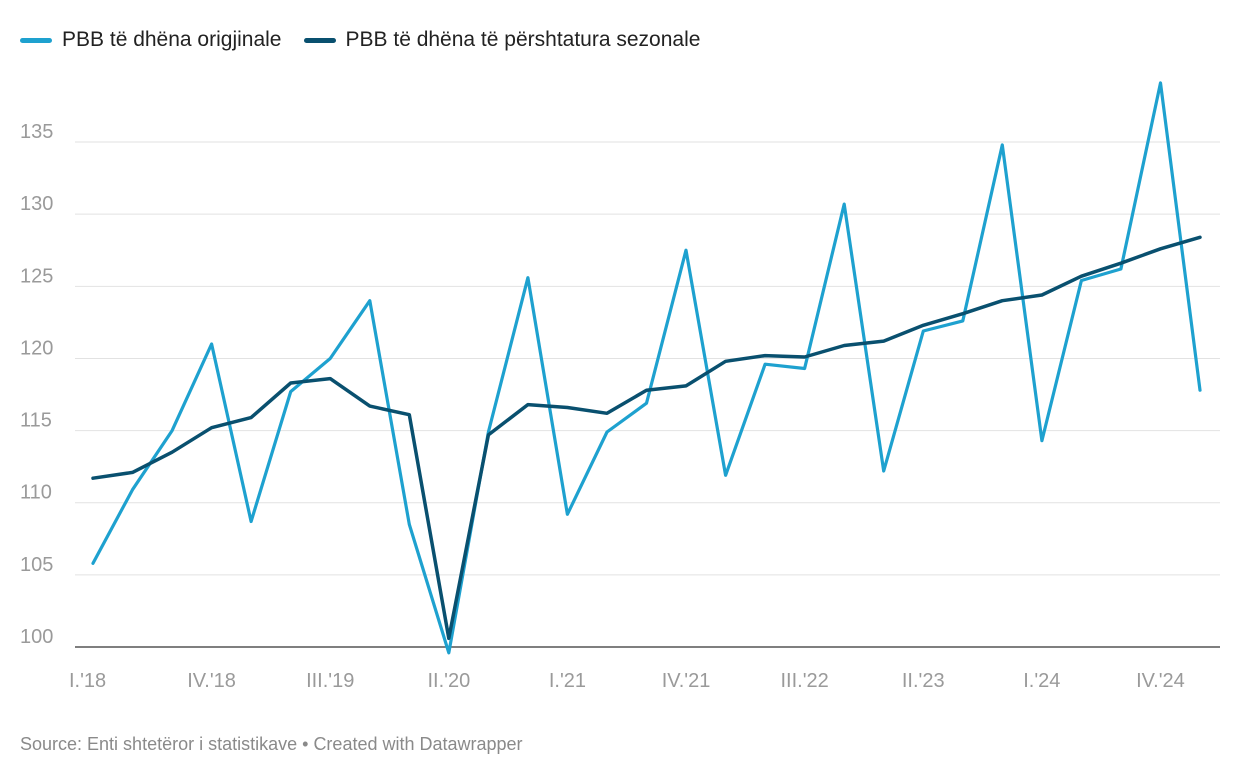 The image size is (1240, 780). Describe the element at coordinates (36, 132) in the screenshot. I see `y-tick-label: 135` at that location.